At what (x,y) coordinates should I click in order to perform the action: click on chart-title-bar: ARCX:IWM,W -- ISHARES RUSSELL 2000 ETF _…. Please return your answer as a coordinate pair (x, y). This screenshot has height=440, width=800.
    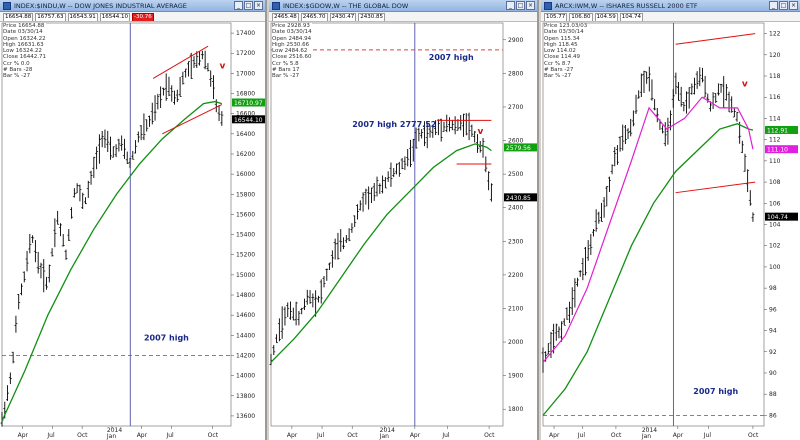
    Looking at the image, I should click on (670, 6).